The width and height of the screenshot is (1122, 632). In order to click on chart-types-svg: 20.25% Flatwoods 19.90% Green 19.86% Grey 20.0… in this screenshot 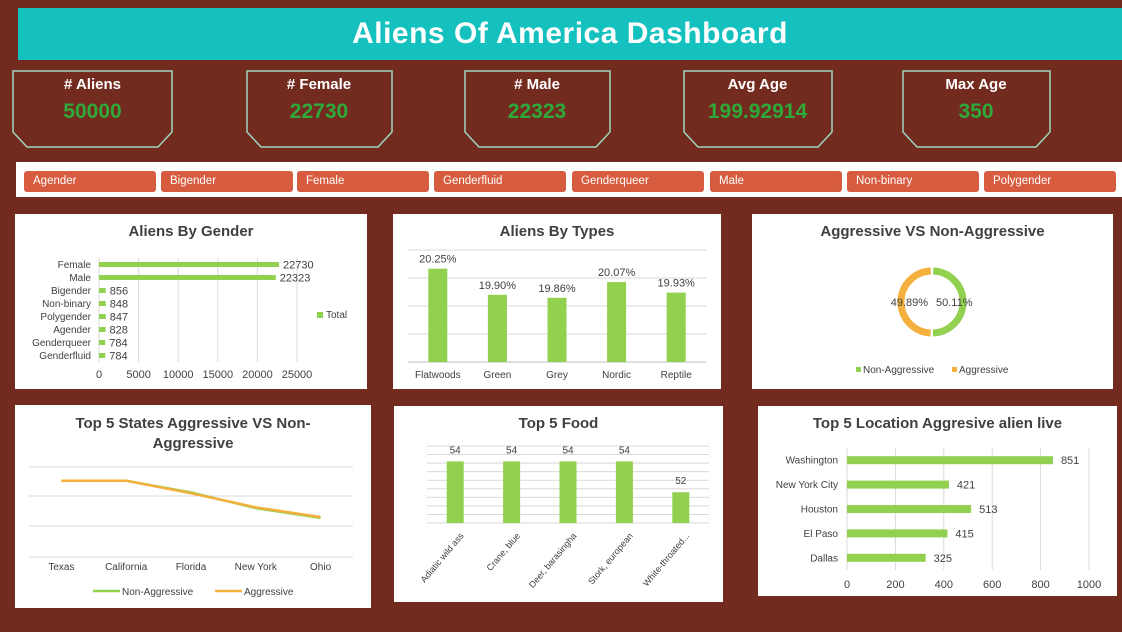, I will do `click(557, 315)`.